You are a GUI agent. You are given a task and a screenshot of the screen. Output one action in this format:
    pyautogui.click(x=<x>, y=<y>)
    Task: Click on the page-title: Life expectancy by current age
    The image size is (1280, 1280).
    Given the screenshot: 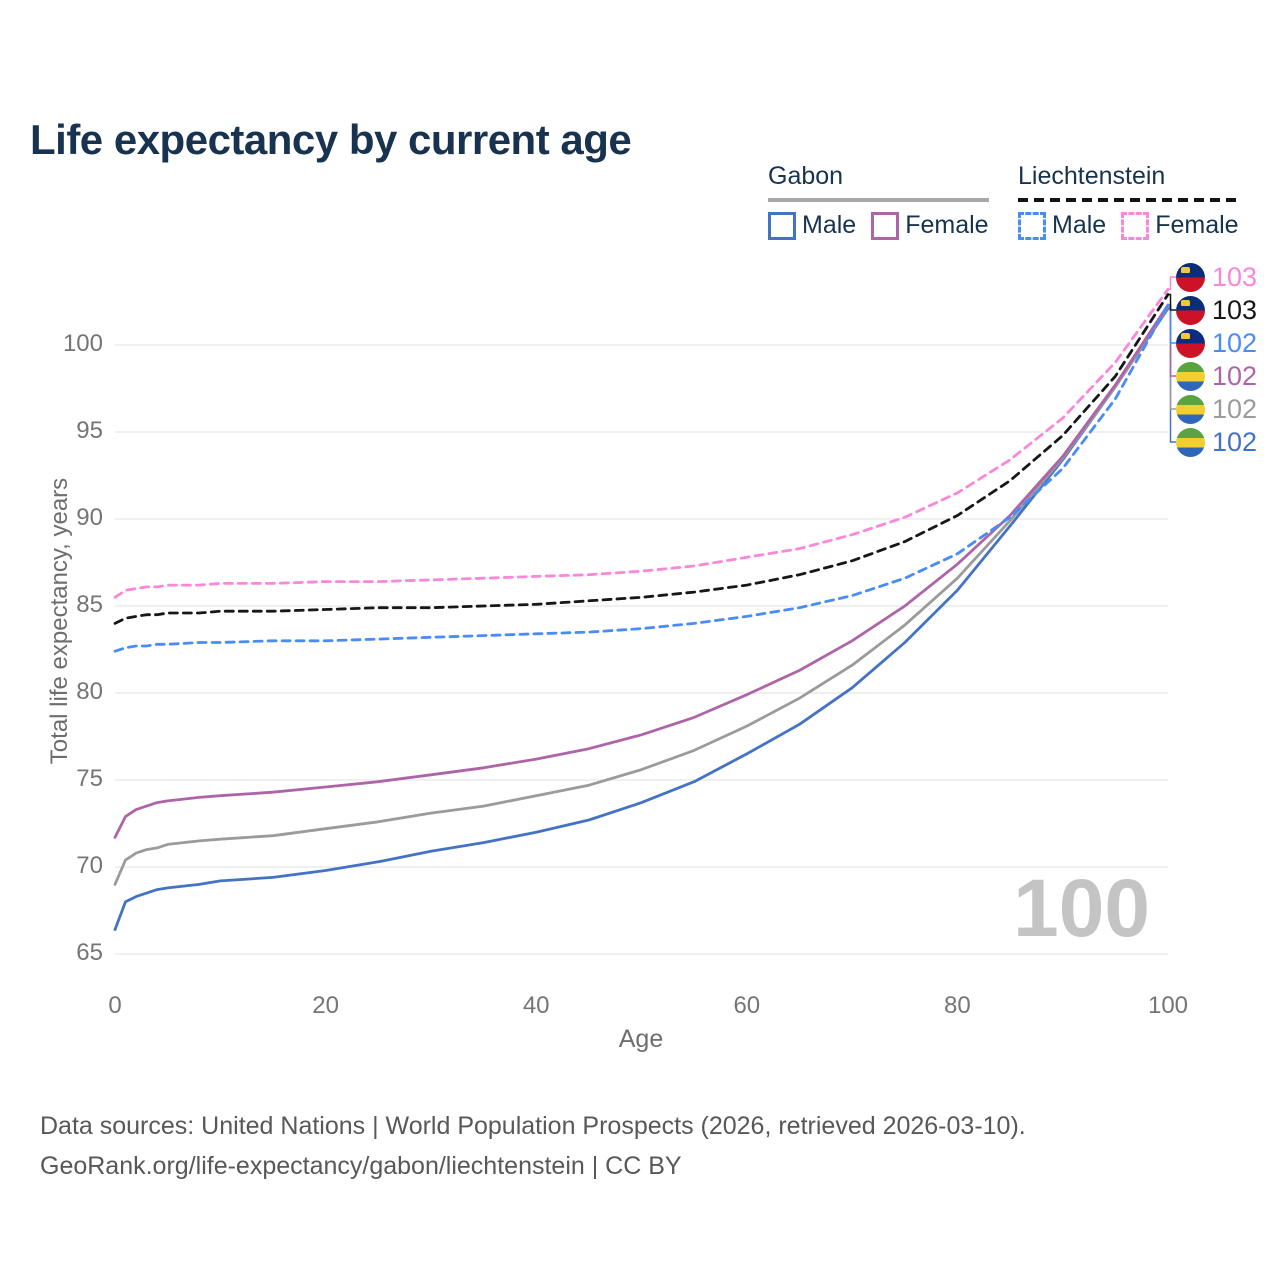 What is the action you would take?
    pyautogui.click(x=331, y=140)
    